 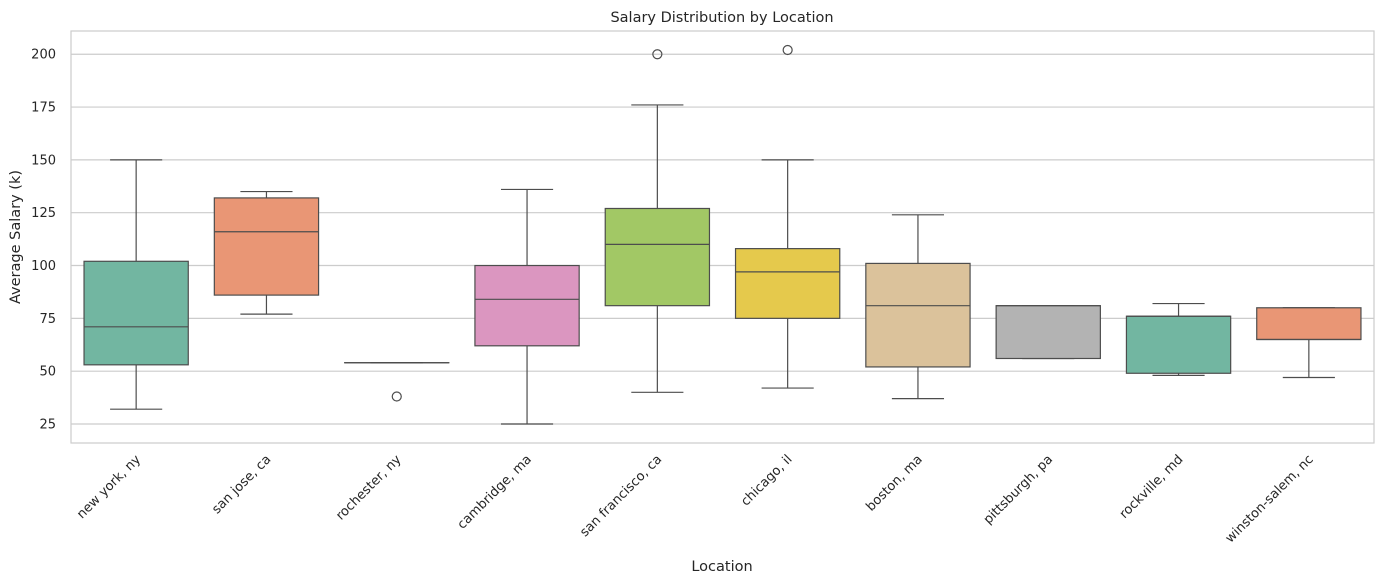 I want to click on y-tick-label: 75, so click(x=47, y=319).